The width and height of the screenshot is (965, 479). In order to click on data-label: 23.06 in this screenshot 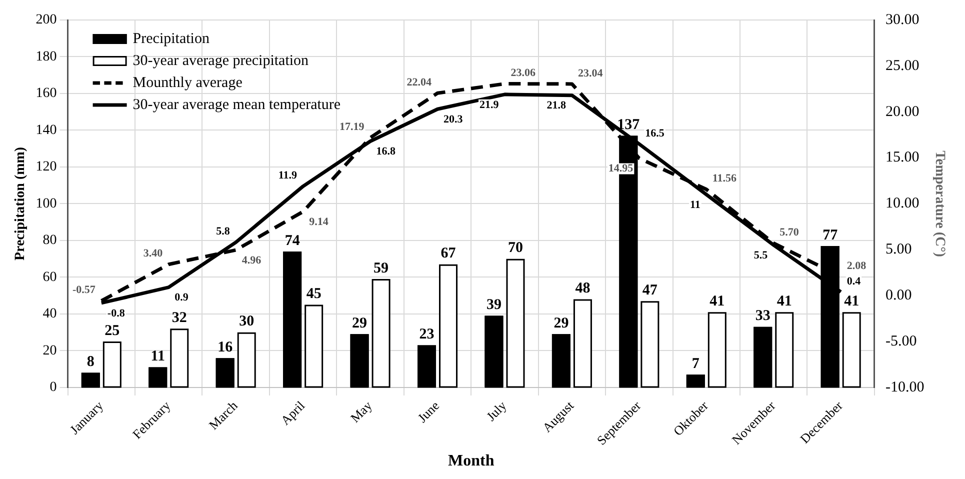, I will do `click(523, 73)`.